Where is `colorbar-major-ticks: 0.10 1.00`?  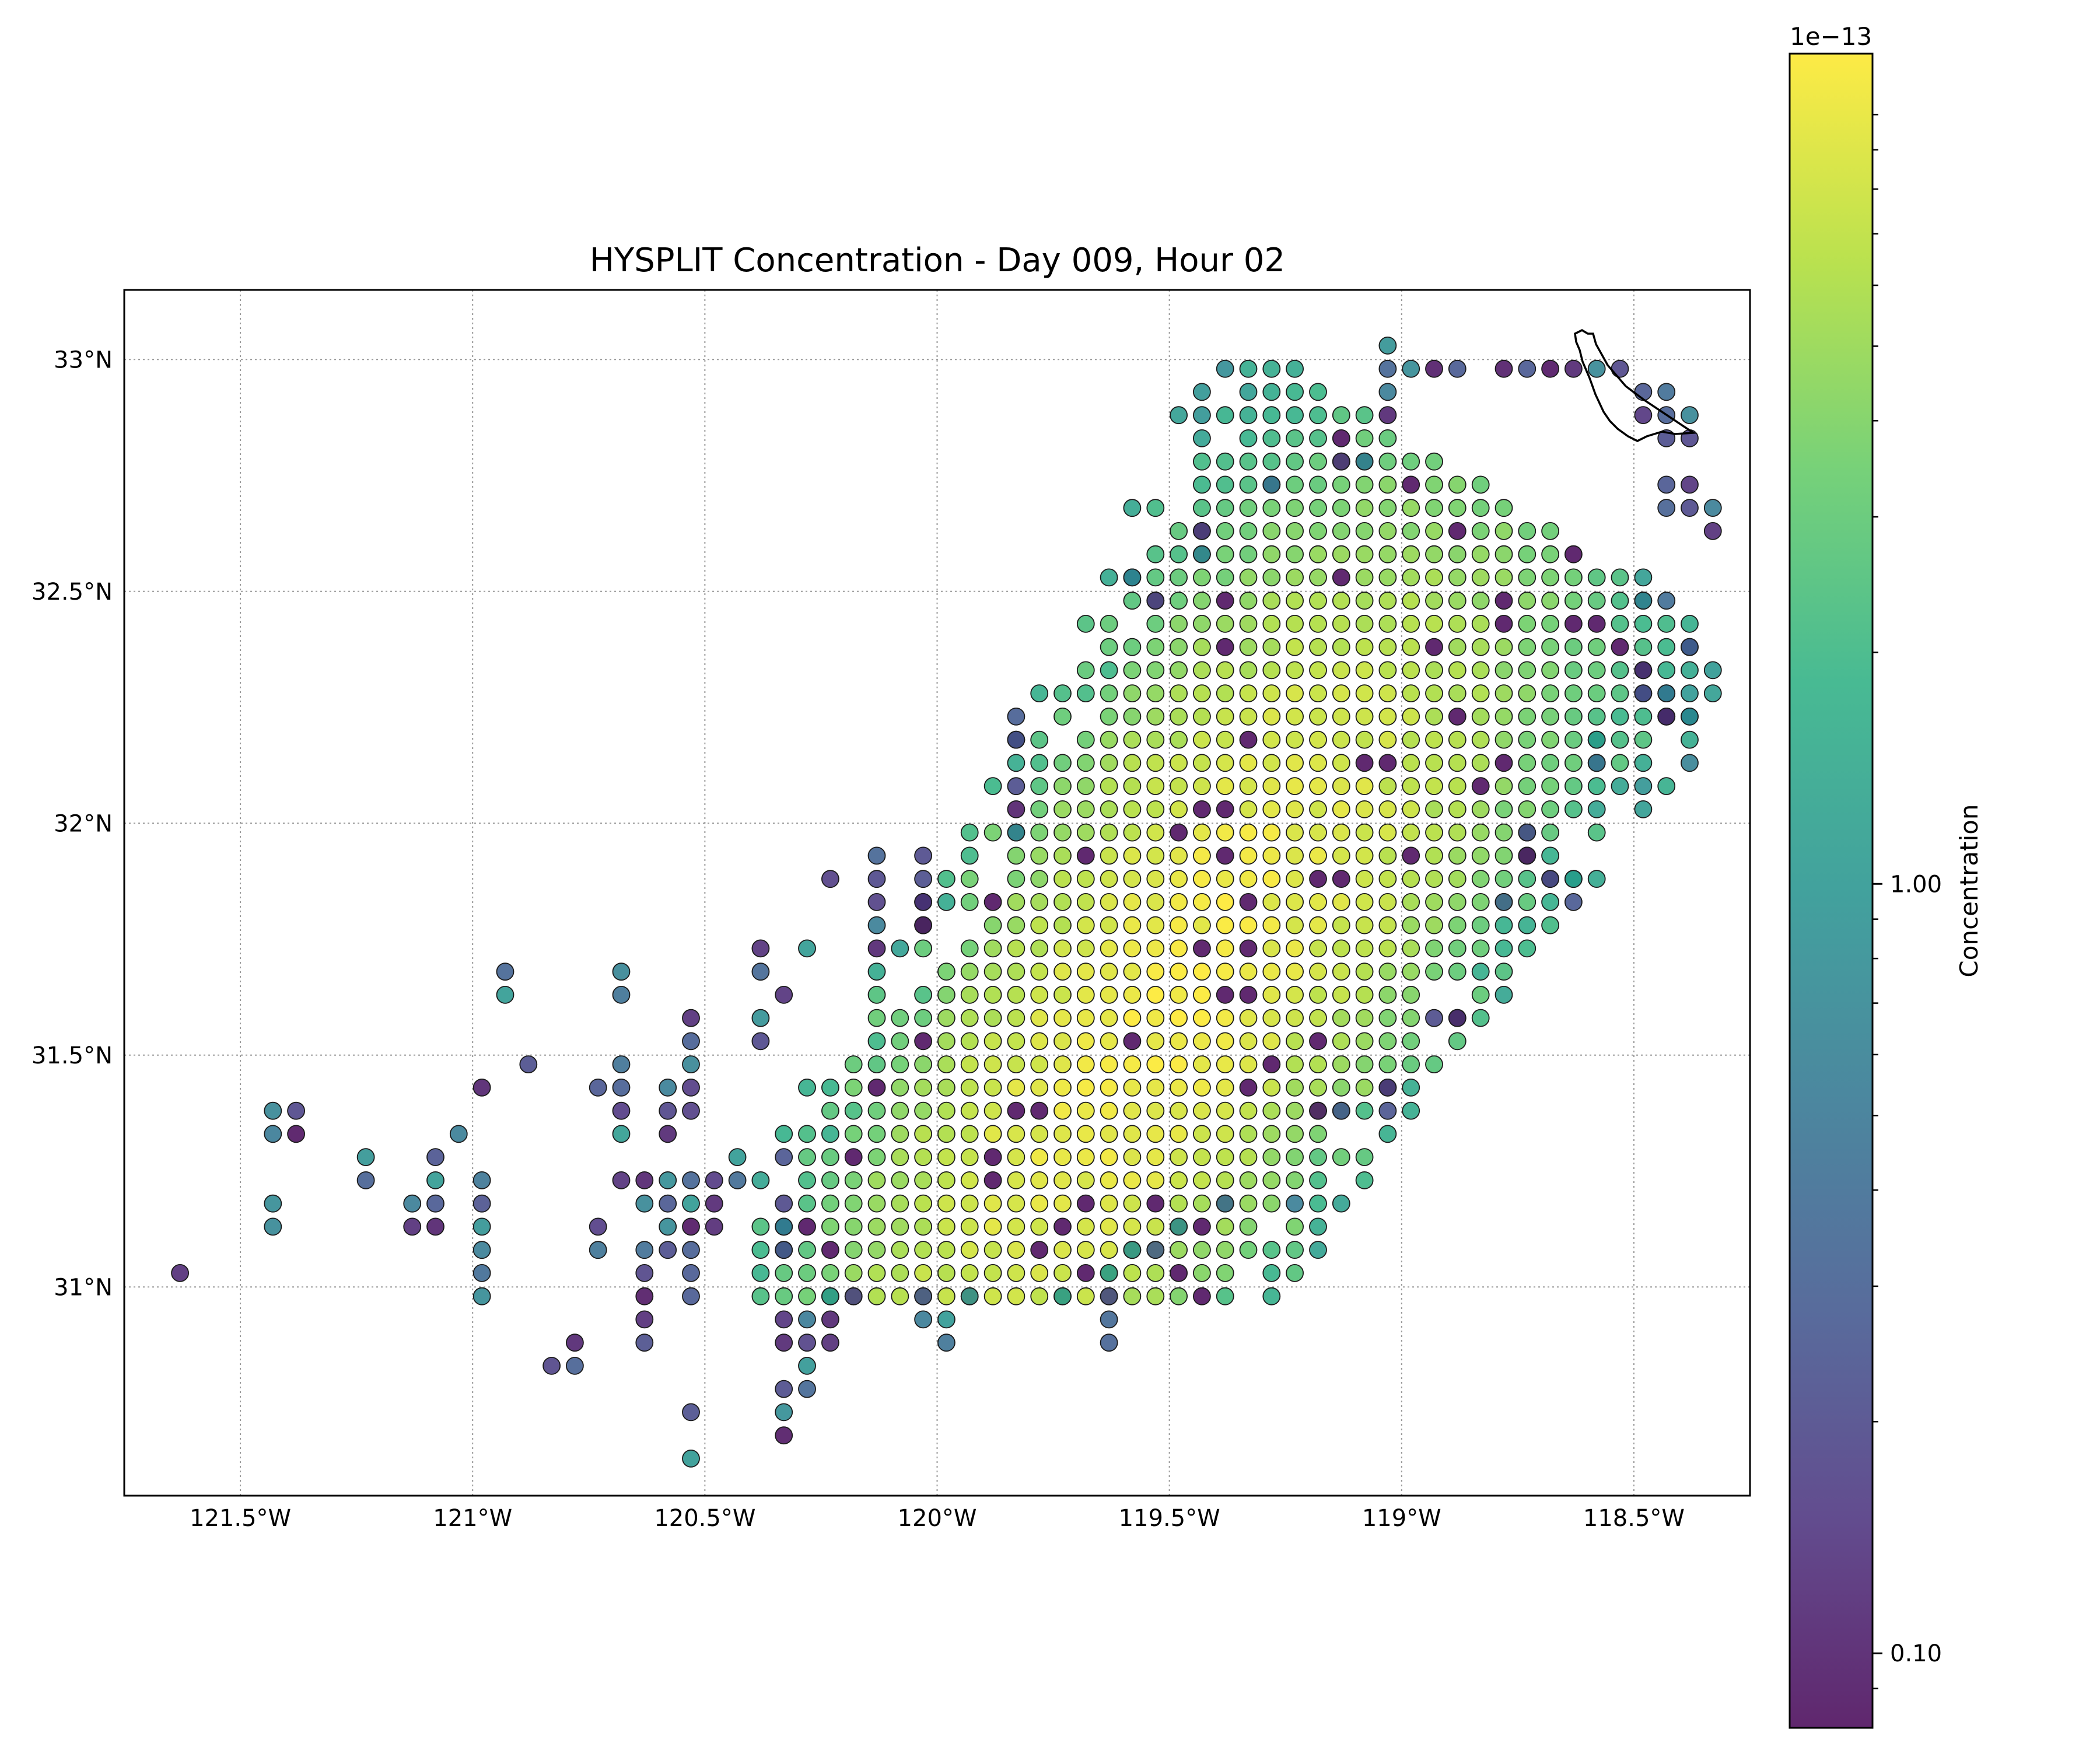
colorbar-major-ticks: 0.10 1.00 is located at coordinates (1908, 1269).